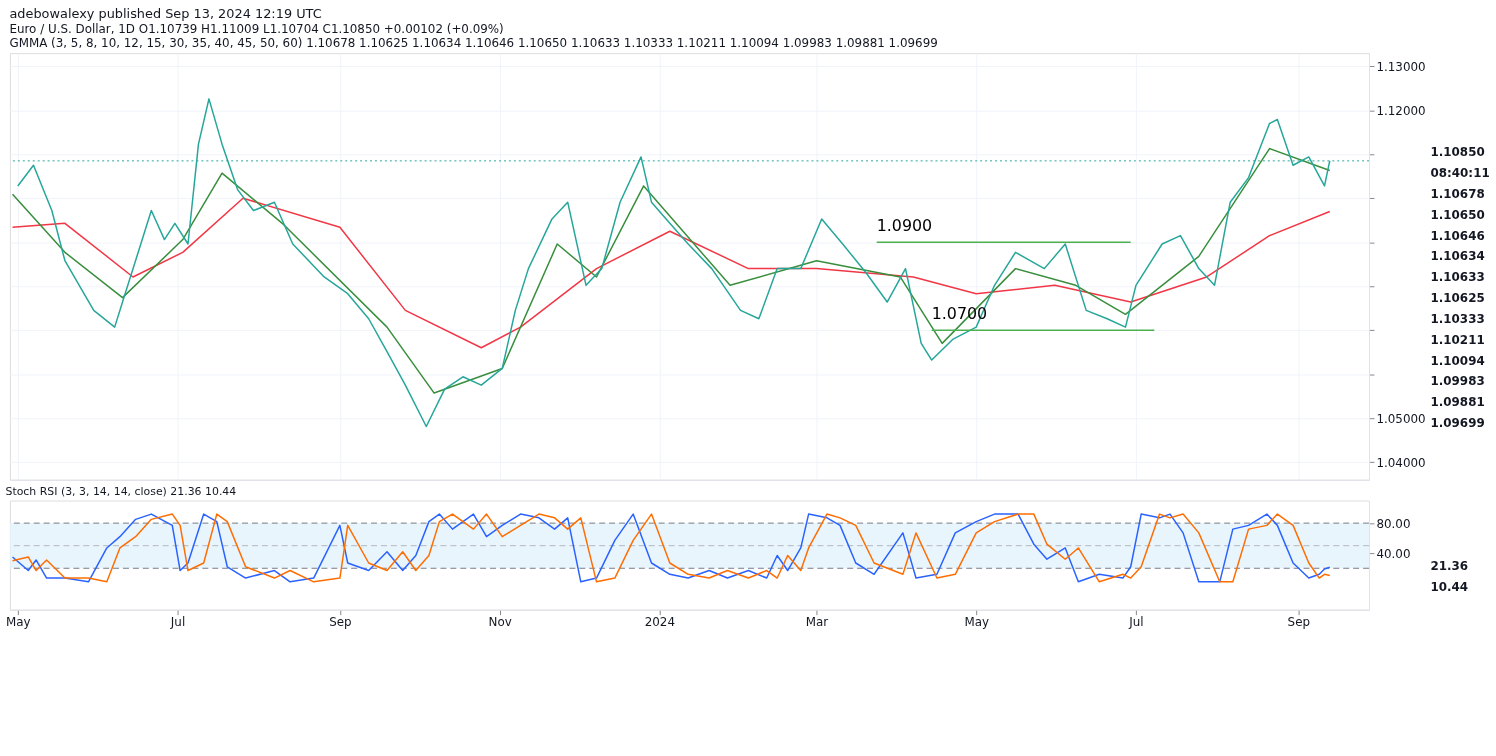 Image resolution: width=1496 pixels, height=756 pixels. What do you see at coordinates (1449, 565) in the screenshot?
I see `text: 21.36` at bounding box center [1449, 565].